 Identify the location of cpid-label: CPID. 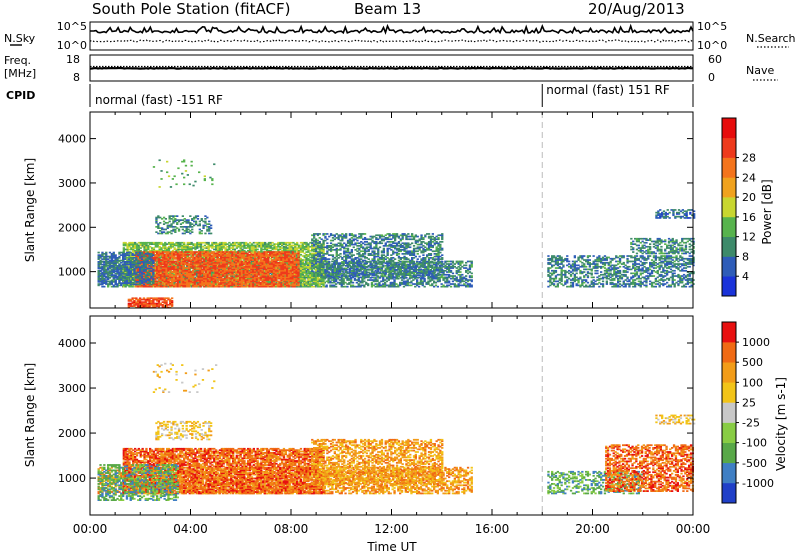
(20, 95).